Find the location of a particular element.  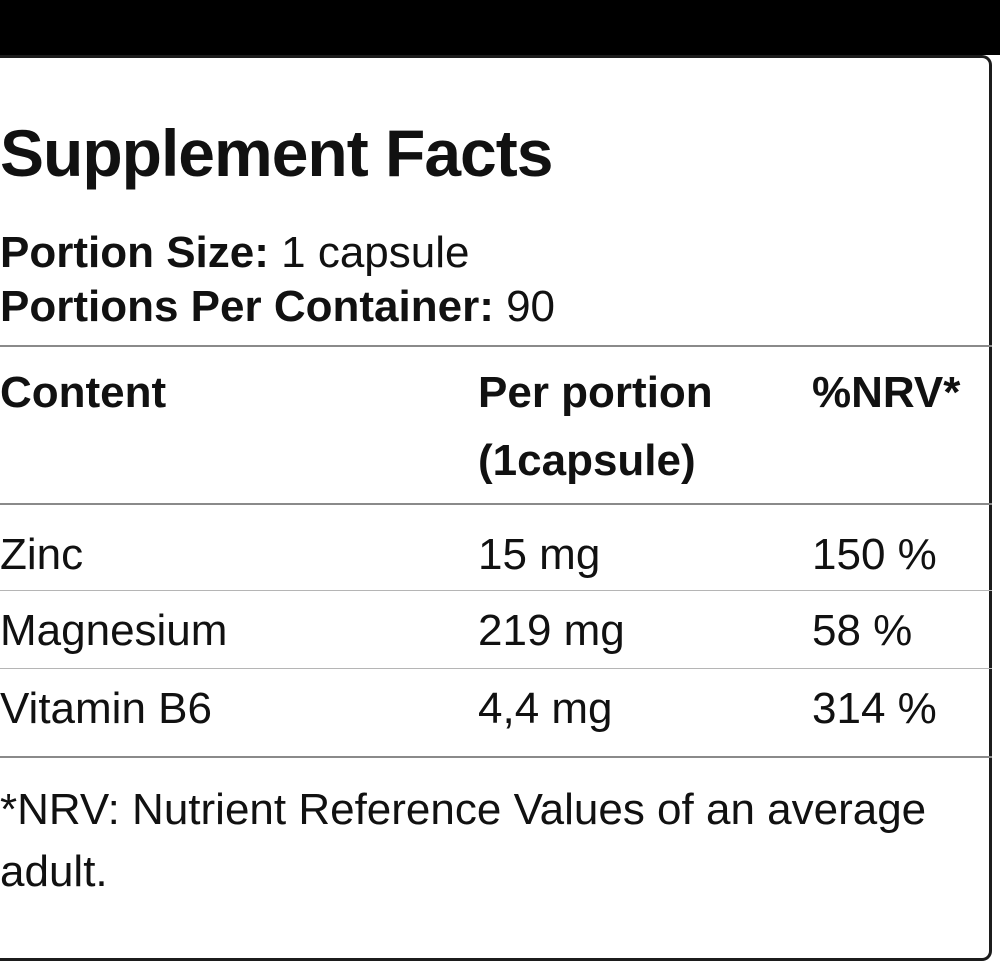

portion-size: Portion Size: 1 capsule is located at coordinates (234, 253).